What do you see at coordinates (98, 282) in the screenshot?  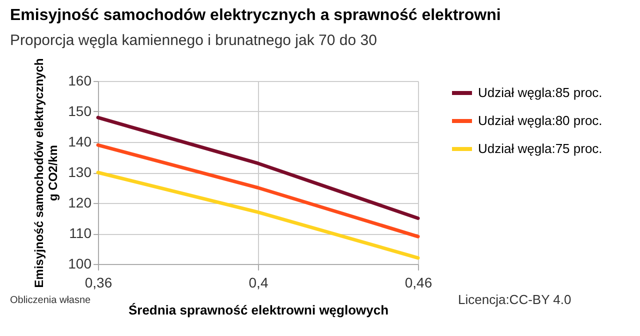 I see `x-tick-label: 0,36` at bounding box center [98, 282].